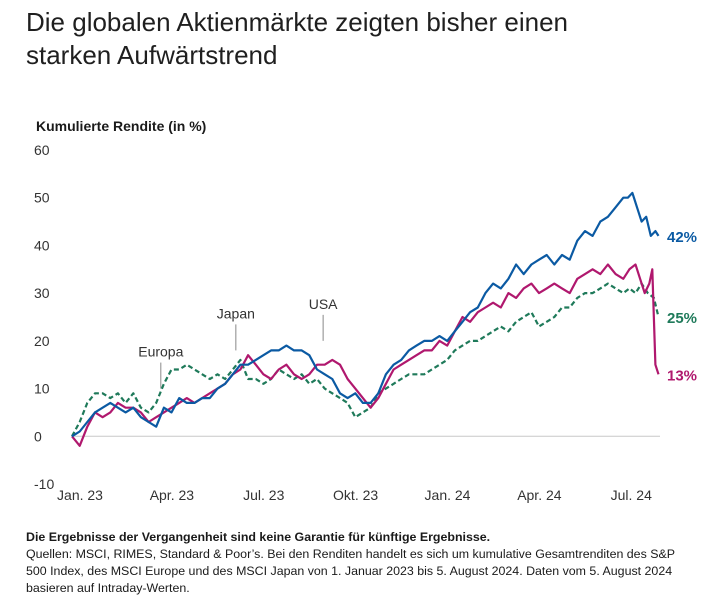  I want to click on y-tick-label: 30, so click(42, 293).